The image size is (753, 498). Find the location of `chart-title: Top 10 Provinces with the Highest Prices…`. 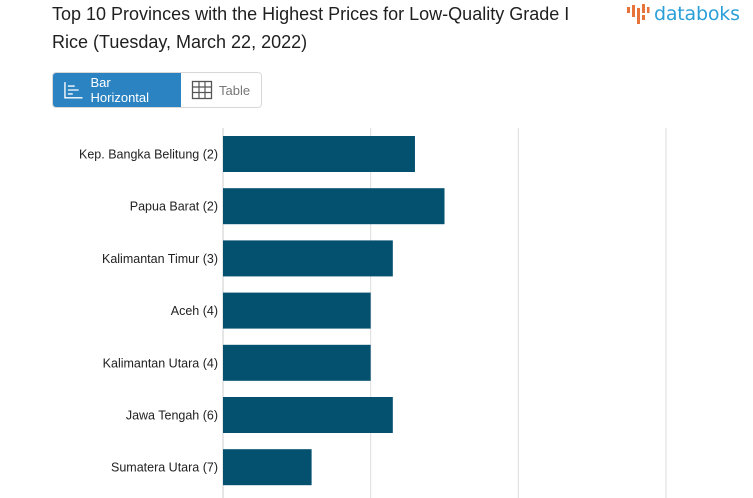

chart-title: Top 10 Provinces with the Highest Prices… is located at coordinates (311, 28).